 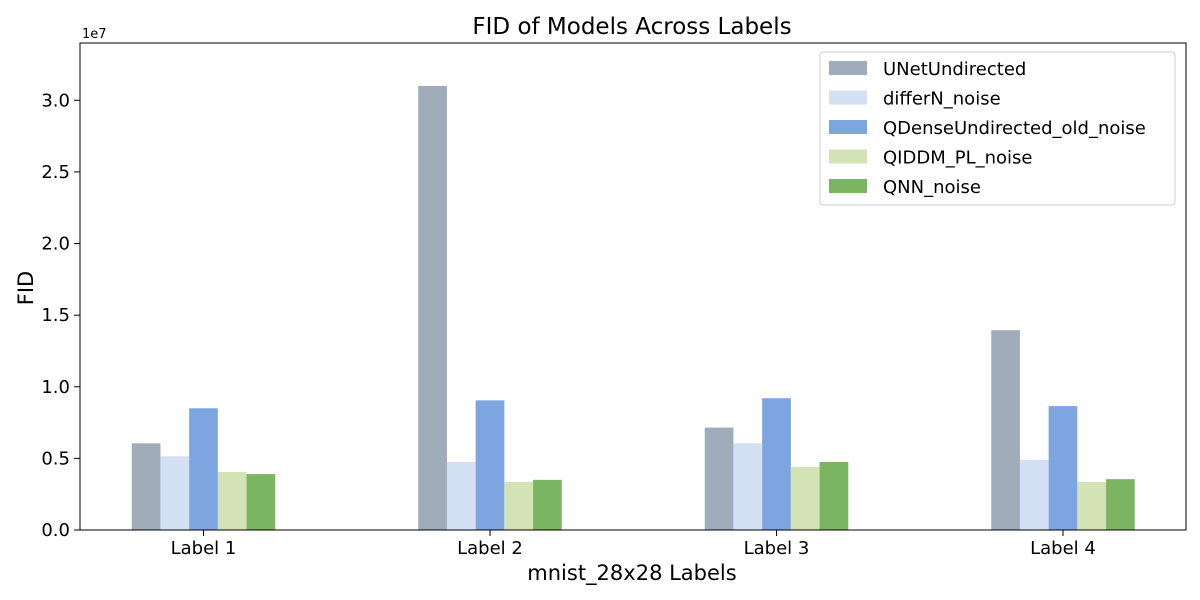 I want to click on chart-title: FID of Models Across Labels, so click(x=631, y=27).